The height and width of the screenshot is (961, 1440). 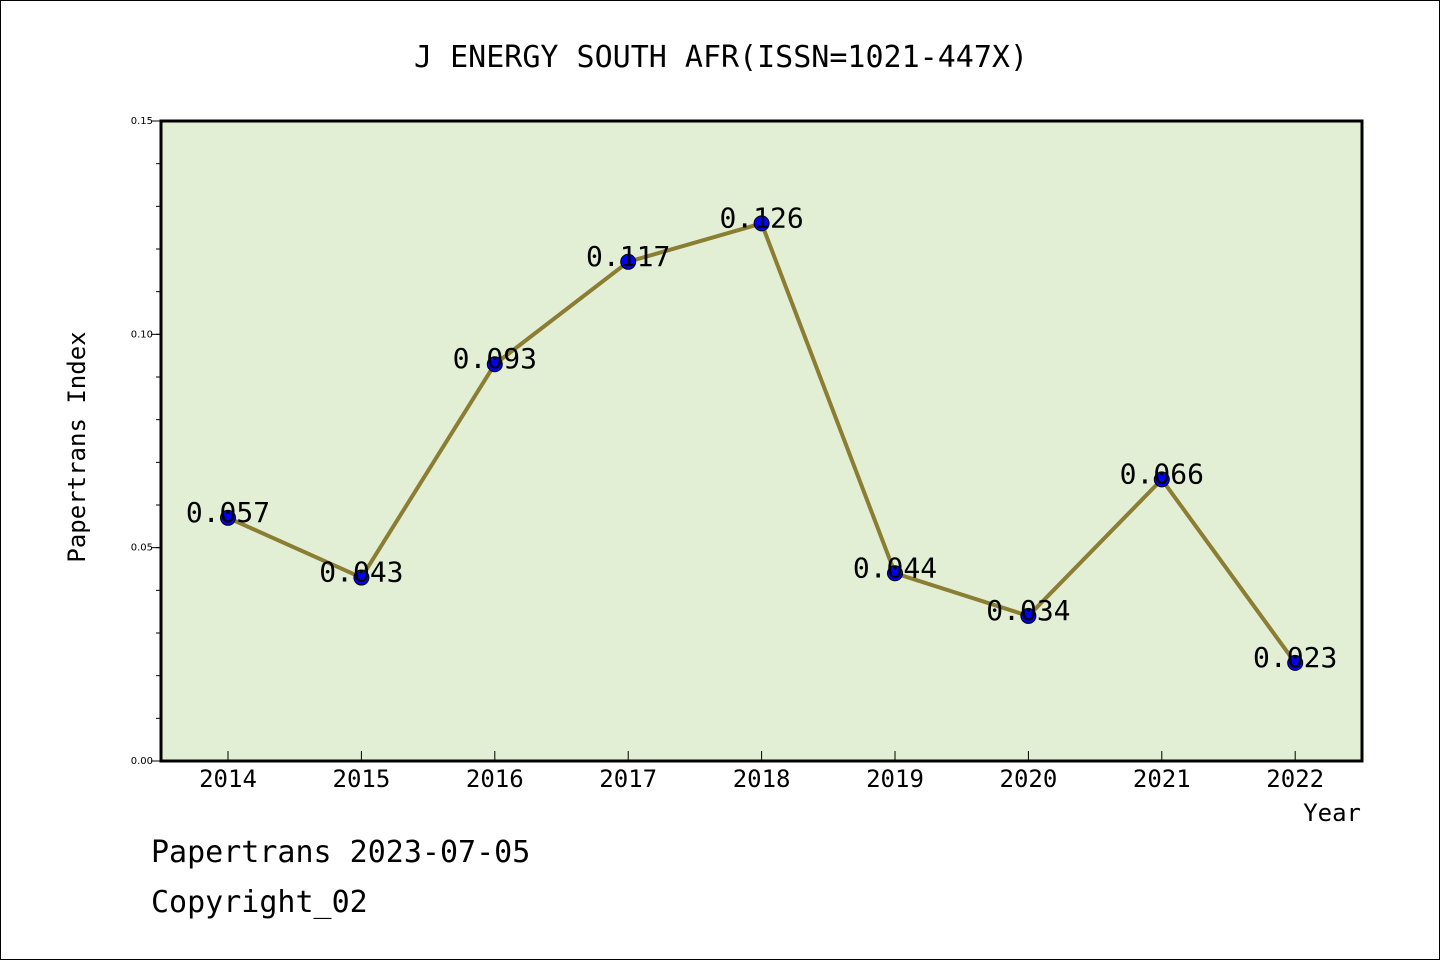 I want to click on data-label: 0.044, so click(x=895, y=567).